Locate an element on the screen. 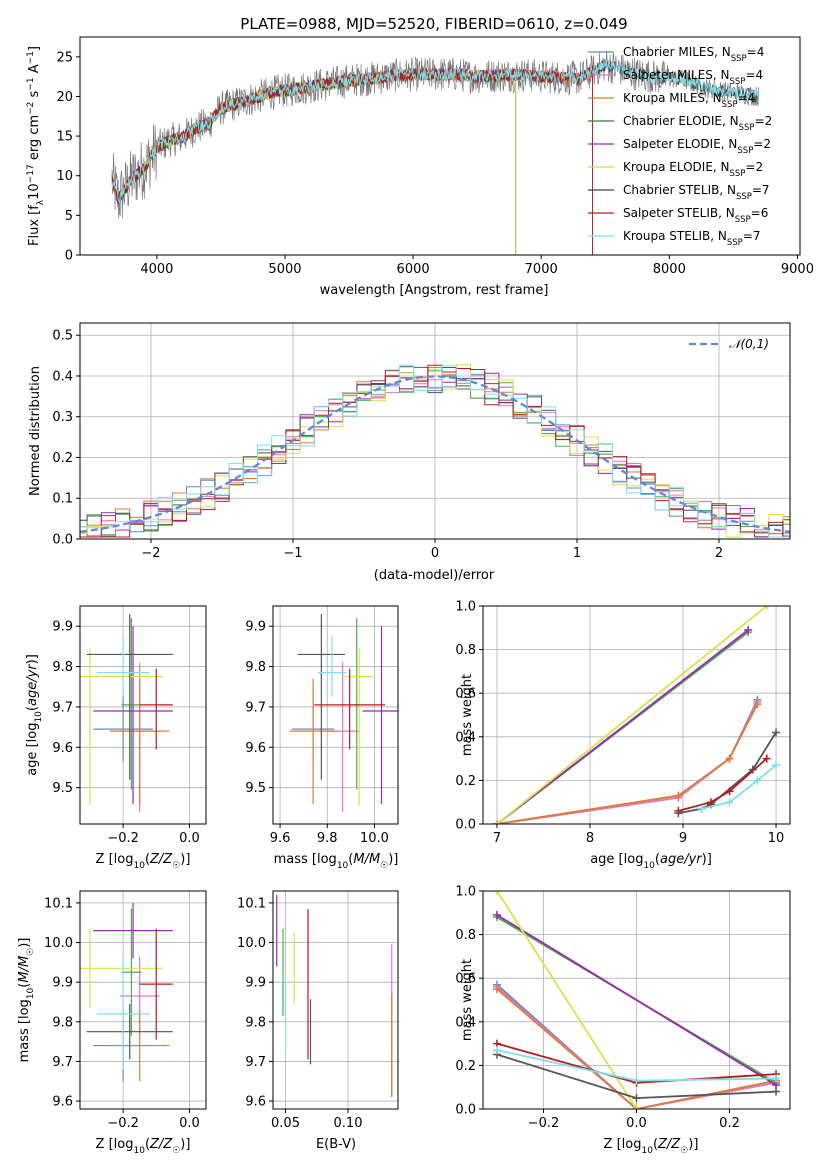  x-tick-label: 4000 is located at coordinates (156, 269).